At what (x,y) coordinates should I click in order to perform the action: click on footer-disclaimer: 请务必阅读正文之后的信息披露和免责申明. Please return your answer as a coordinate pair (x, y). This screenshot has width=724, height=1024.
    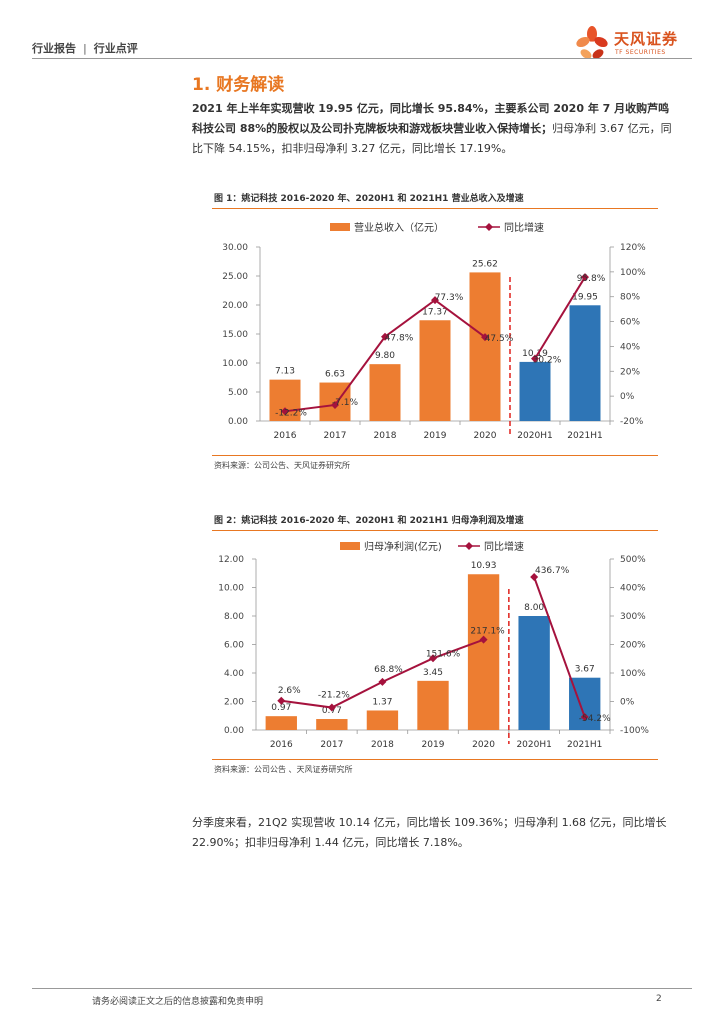
    Looking at the image, I should click on (178, 1002).